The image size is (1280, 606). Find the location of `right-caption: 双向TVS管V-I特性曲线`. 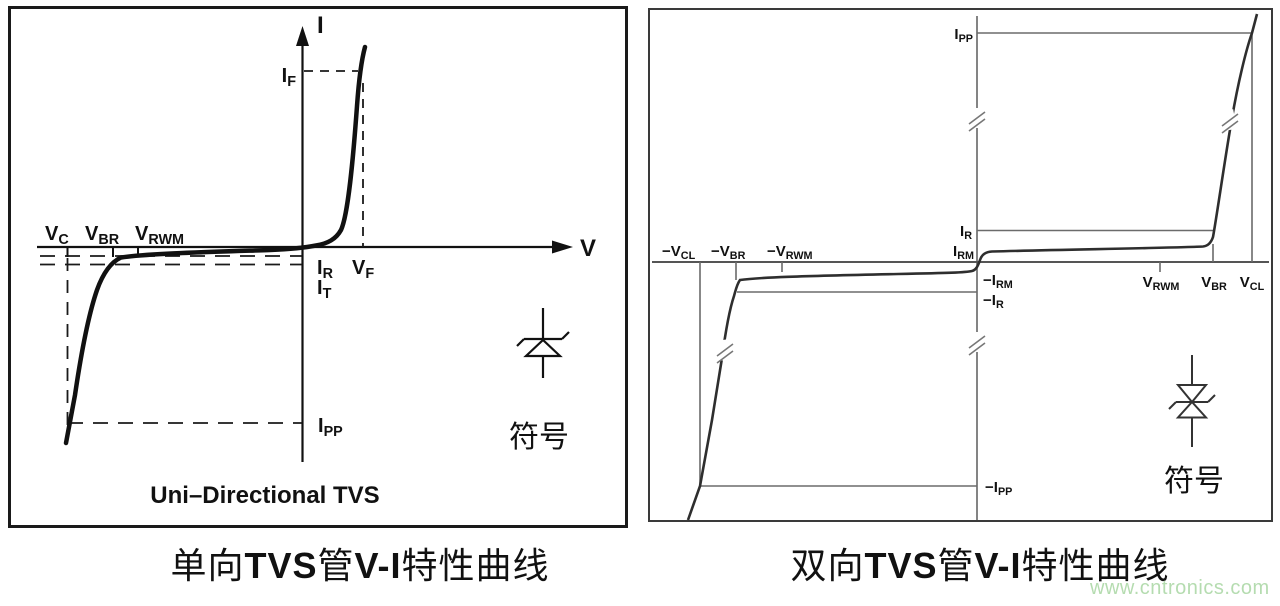

right-caption: 双向TVS管V-I特性曲线 is located at coordinates (980, 563).